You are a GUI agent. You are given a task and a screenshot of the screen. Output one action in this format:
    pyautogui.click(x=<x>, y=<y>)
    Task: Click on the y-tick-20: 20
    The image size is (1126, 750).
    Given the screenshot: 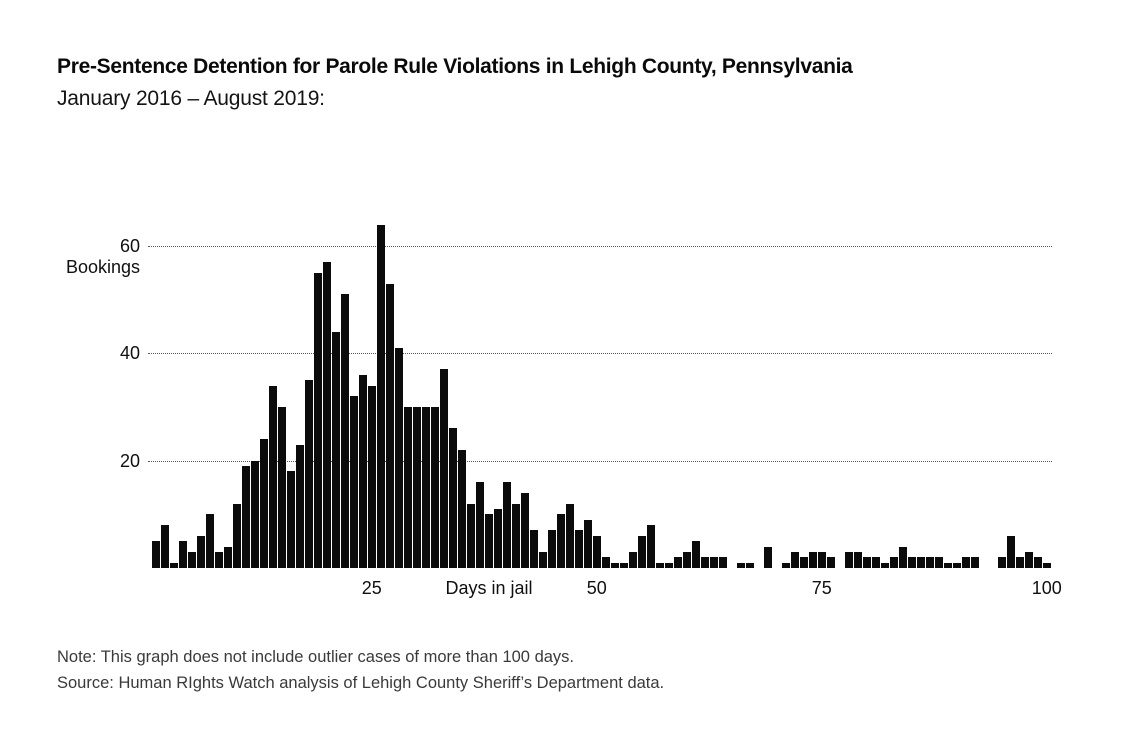 What is the action you would take?
    pyautogui.click(x=129, y=461)
    